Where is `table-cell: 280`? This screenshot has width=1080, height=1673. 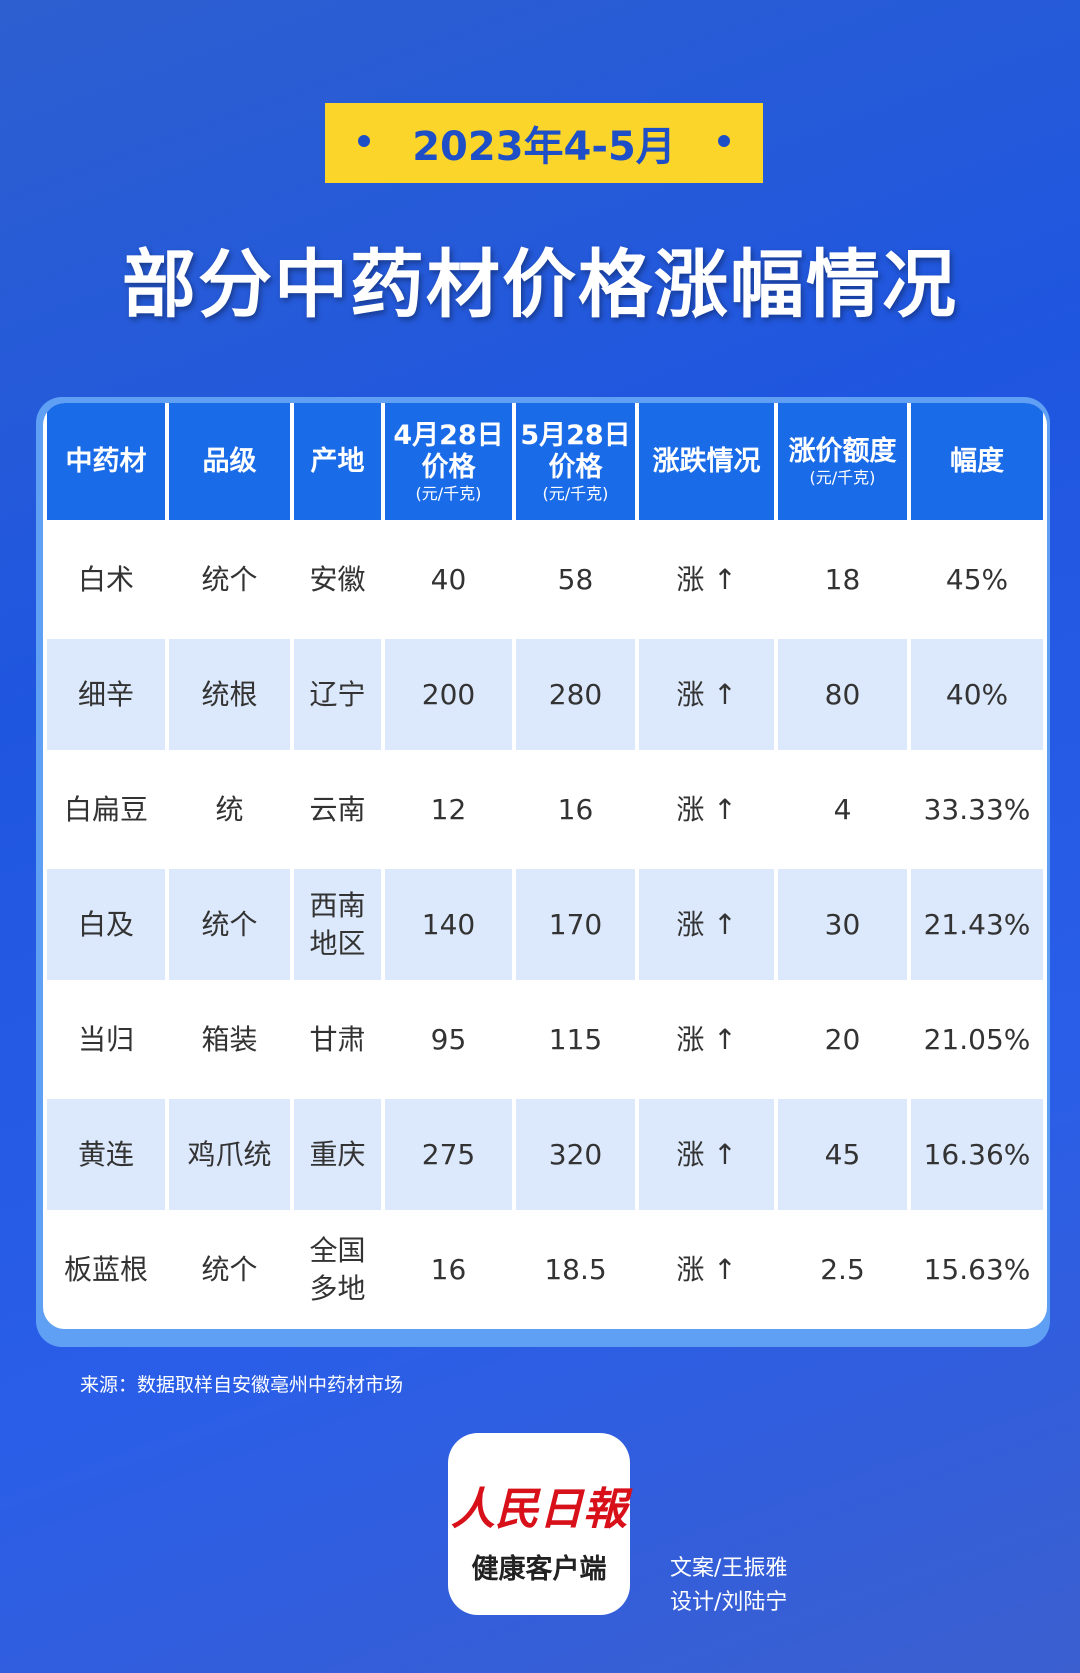 table-cell: 280 is located at coordinates (575, 696).